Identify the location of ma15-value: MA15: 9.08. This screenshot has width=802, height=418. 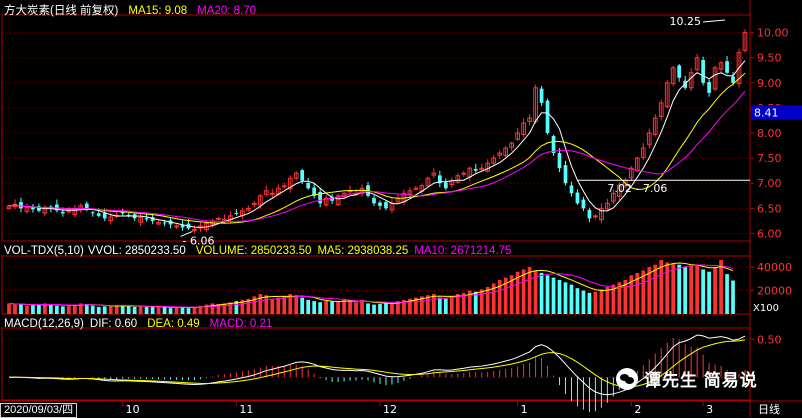
(158, 11).